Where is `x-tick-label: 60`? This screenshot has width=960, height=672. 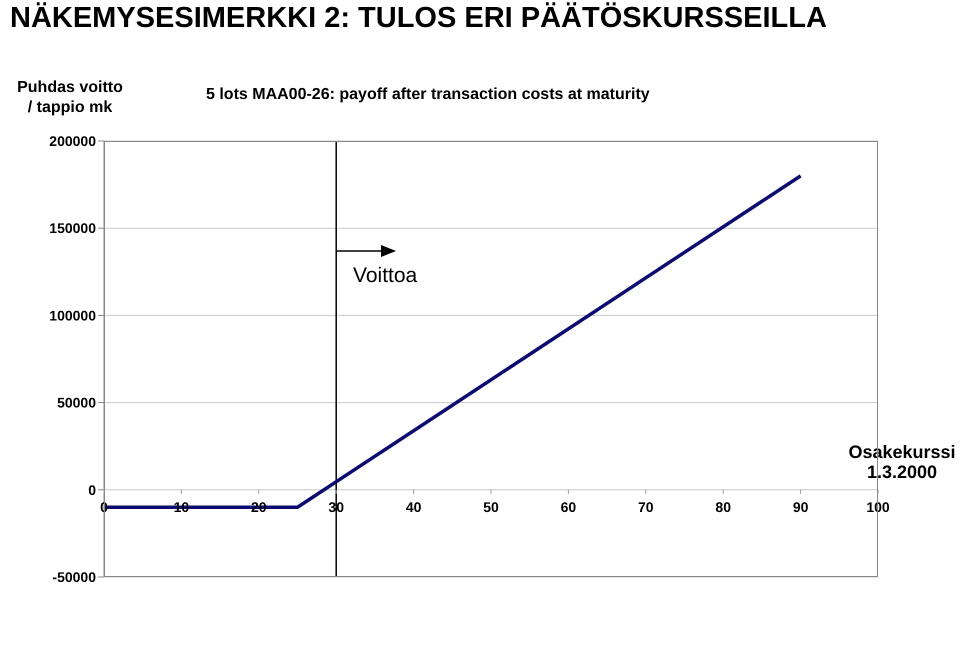 x-tick-label: 60 is located at coordinates (568, 506).